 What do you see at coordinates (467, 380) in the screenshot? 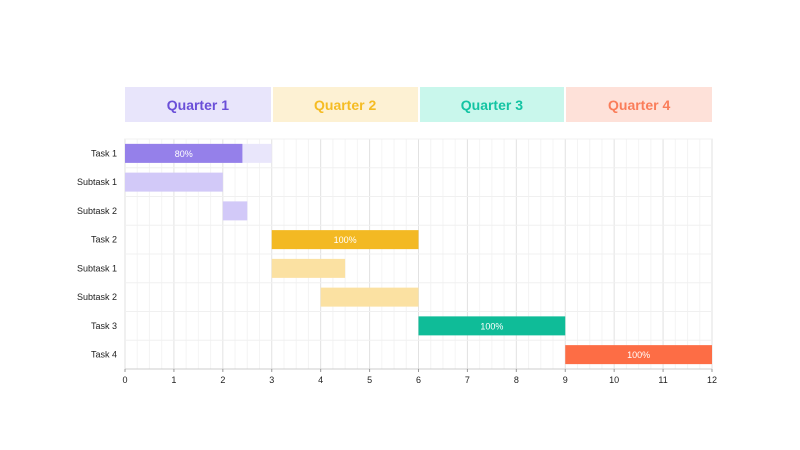
I see `x-tick-label: 7` at bounding box center [467, 380].